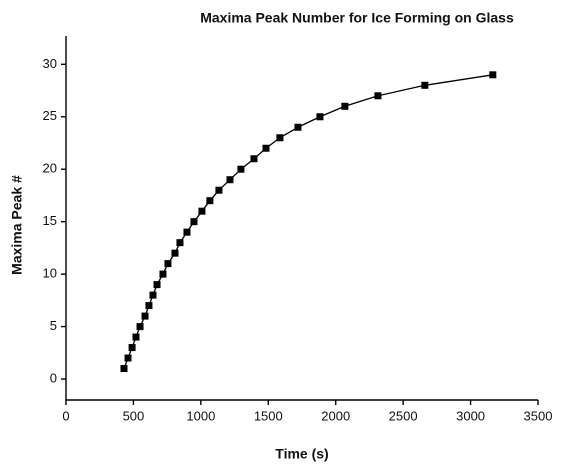 The image size is (561, 468). What do you see at coordinates (65, 415) in the screenshot?
I see `x-tick-label: 0` at bounding box center [65, 415].